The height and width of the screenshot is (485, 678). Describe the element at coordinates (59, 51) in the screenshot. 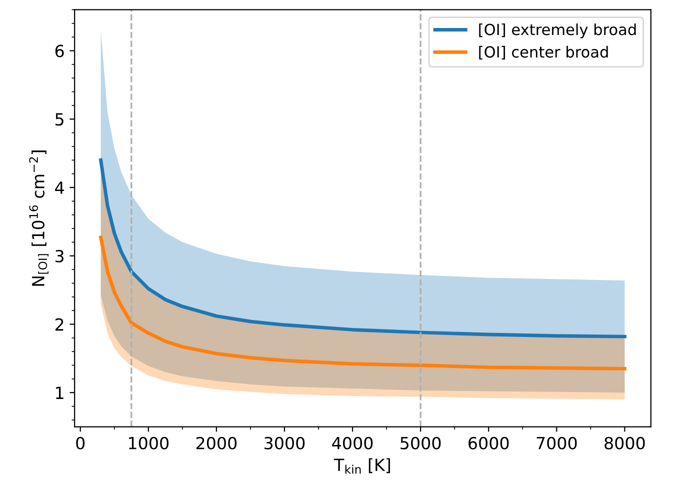

I see `y-tick-label: 6` at that location.